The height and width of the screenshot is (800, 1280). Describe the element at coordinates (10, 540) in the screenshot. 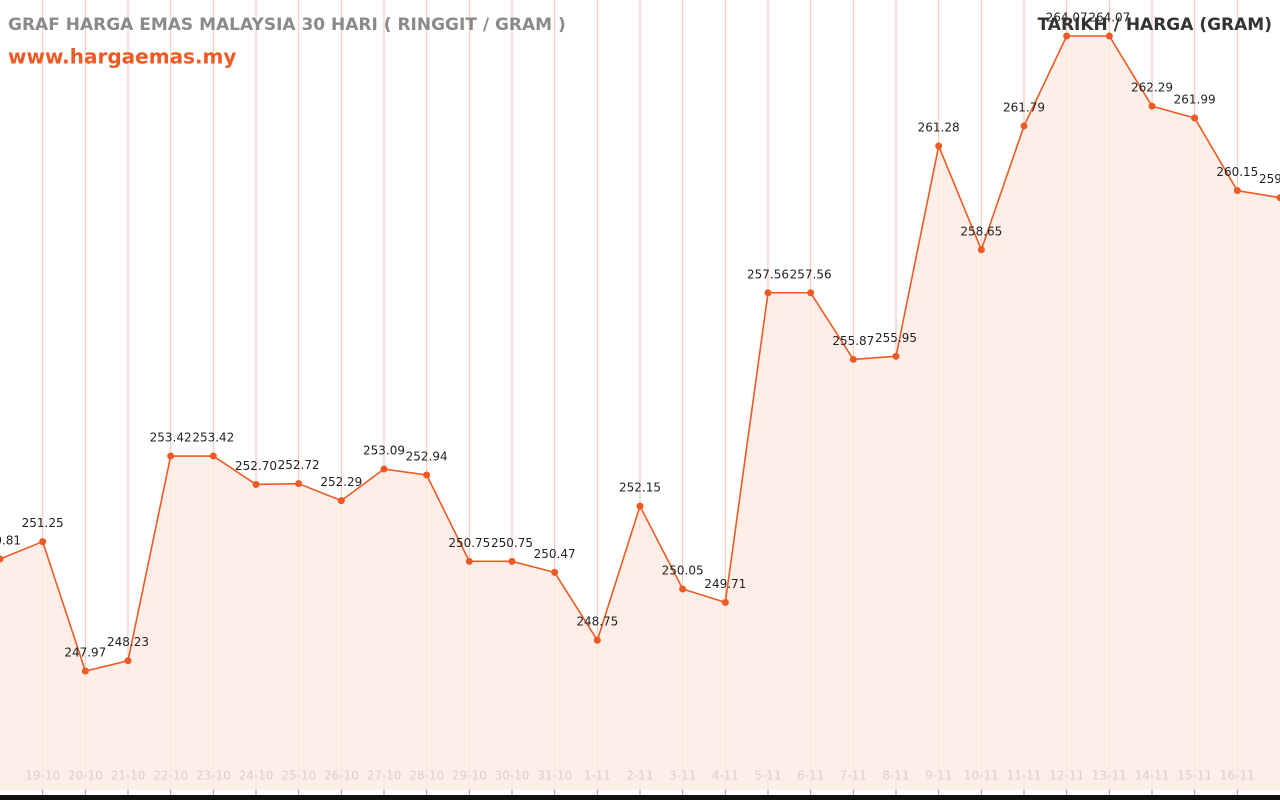

I see `value-label: 250.81` at that location.